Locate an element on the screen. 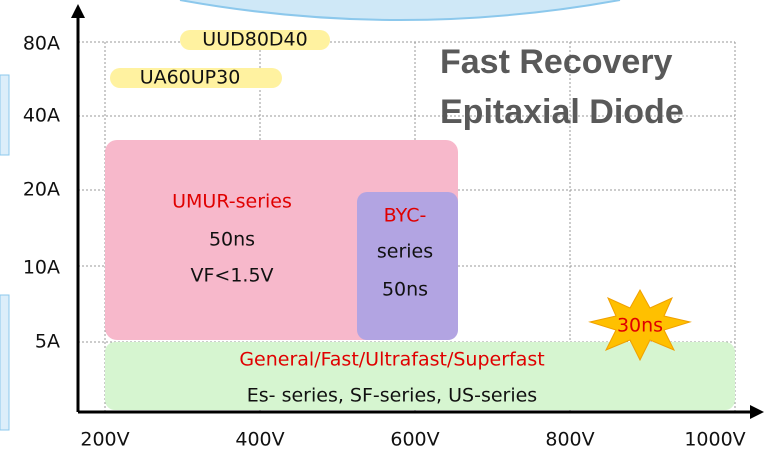 Image resolution: width=766 pixels, height=452 pixels. decor-curve is located at coordinates (400, 10).